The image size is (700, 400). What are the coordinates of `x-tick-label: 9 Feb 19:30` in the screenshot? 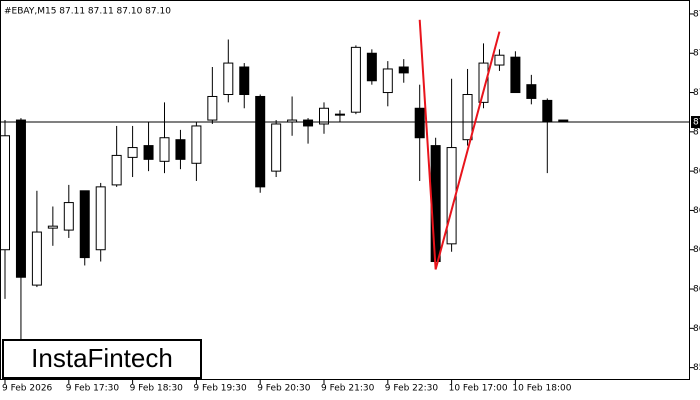 It's located at (220, 389).